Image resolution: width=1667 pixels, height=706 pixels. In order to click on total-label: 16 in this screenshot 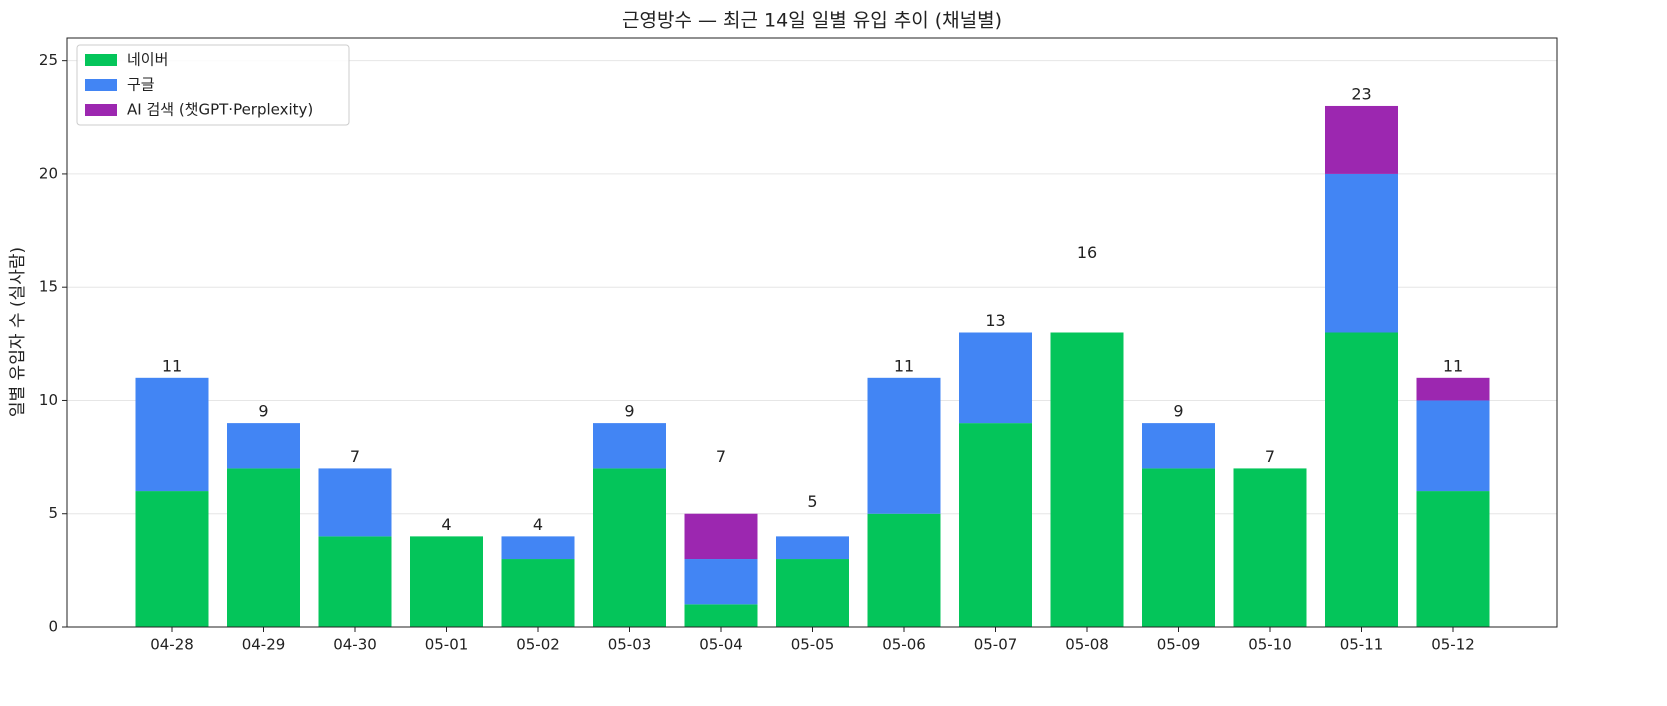, I will do `click(1087, 252)`.